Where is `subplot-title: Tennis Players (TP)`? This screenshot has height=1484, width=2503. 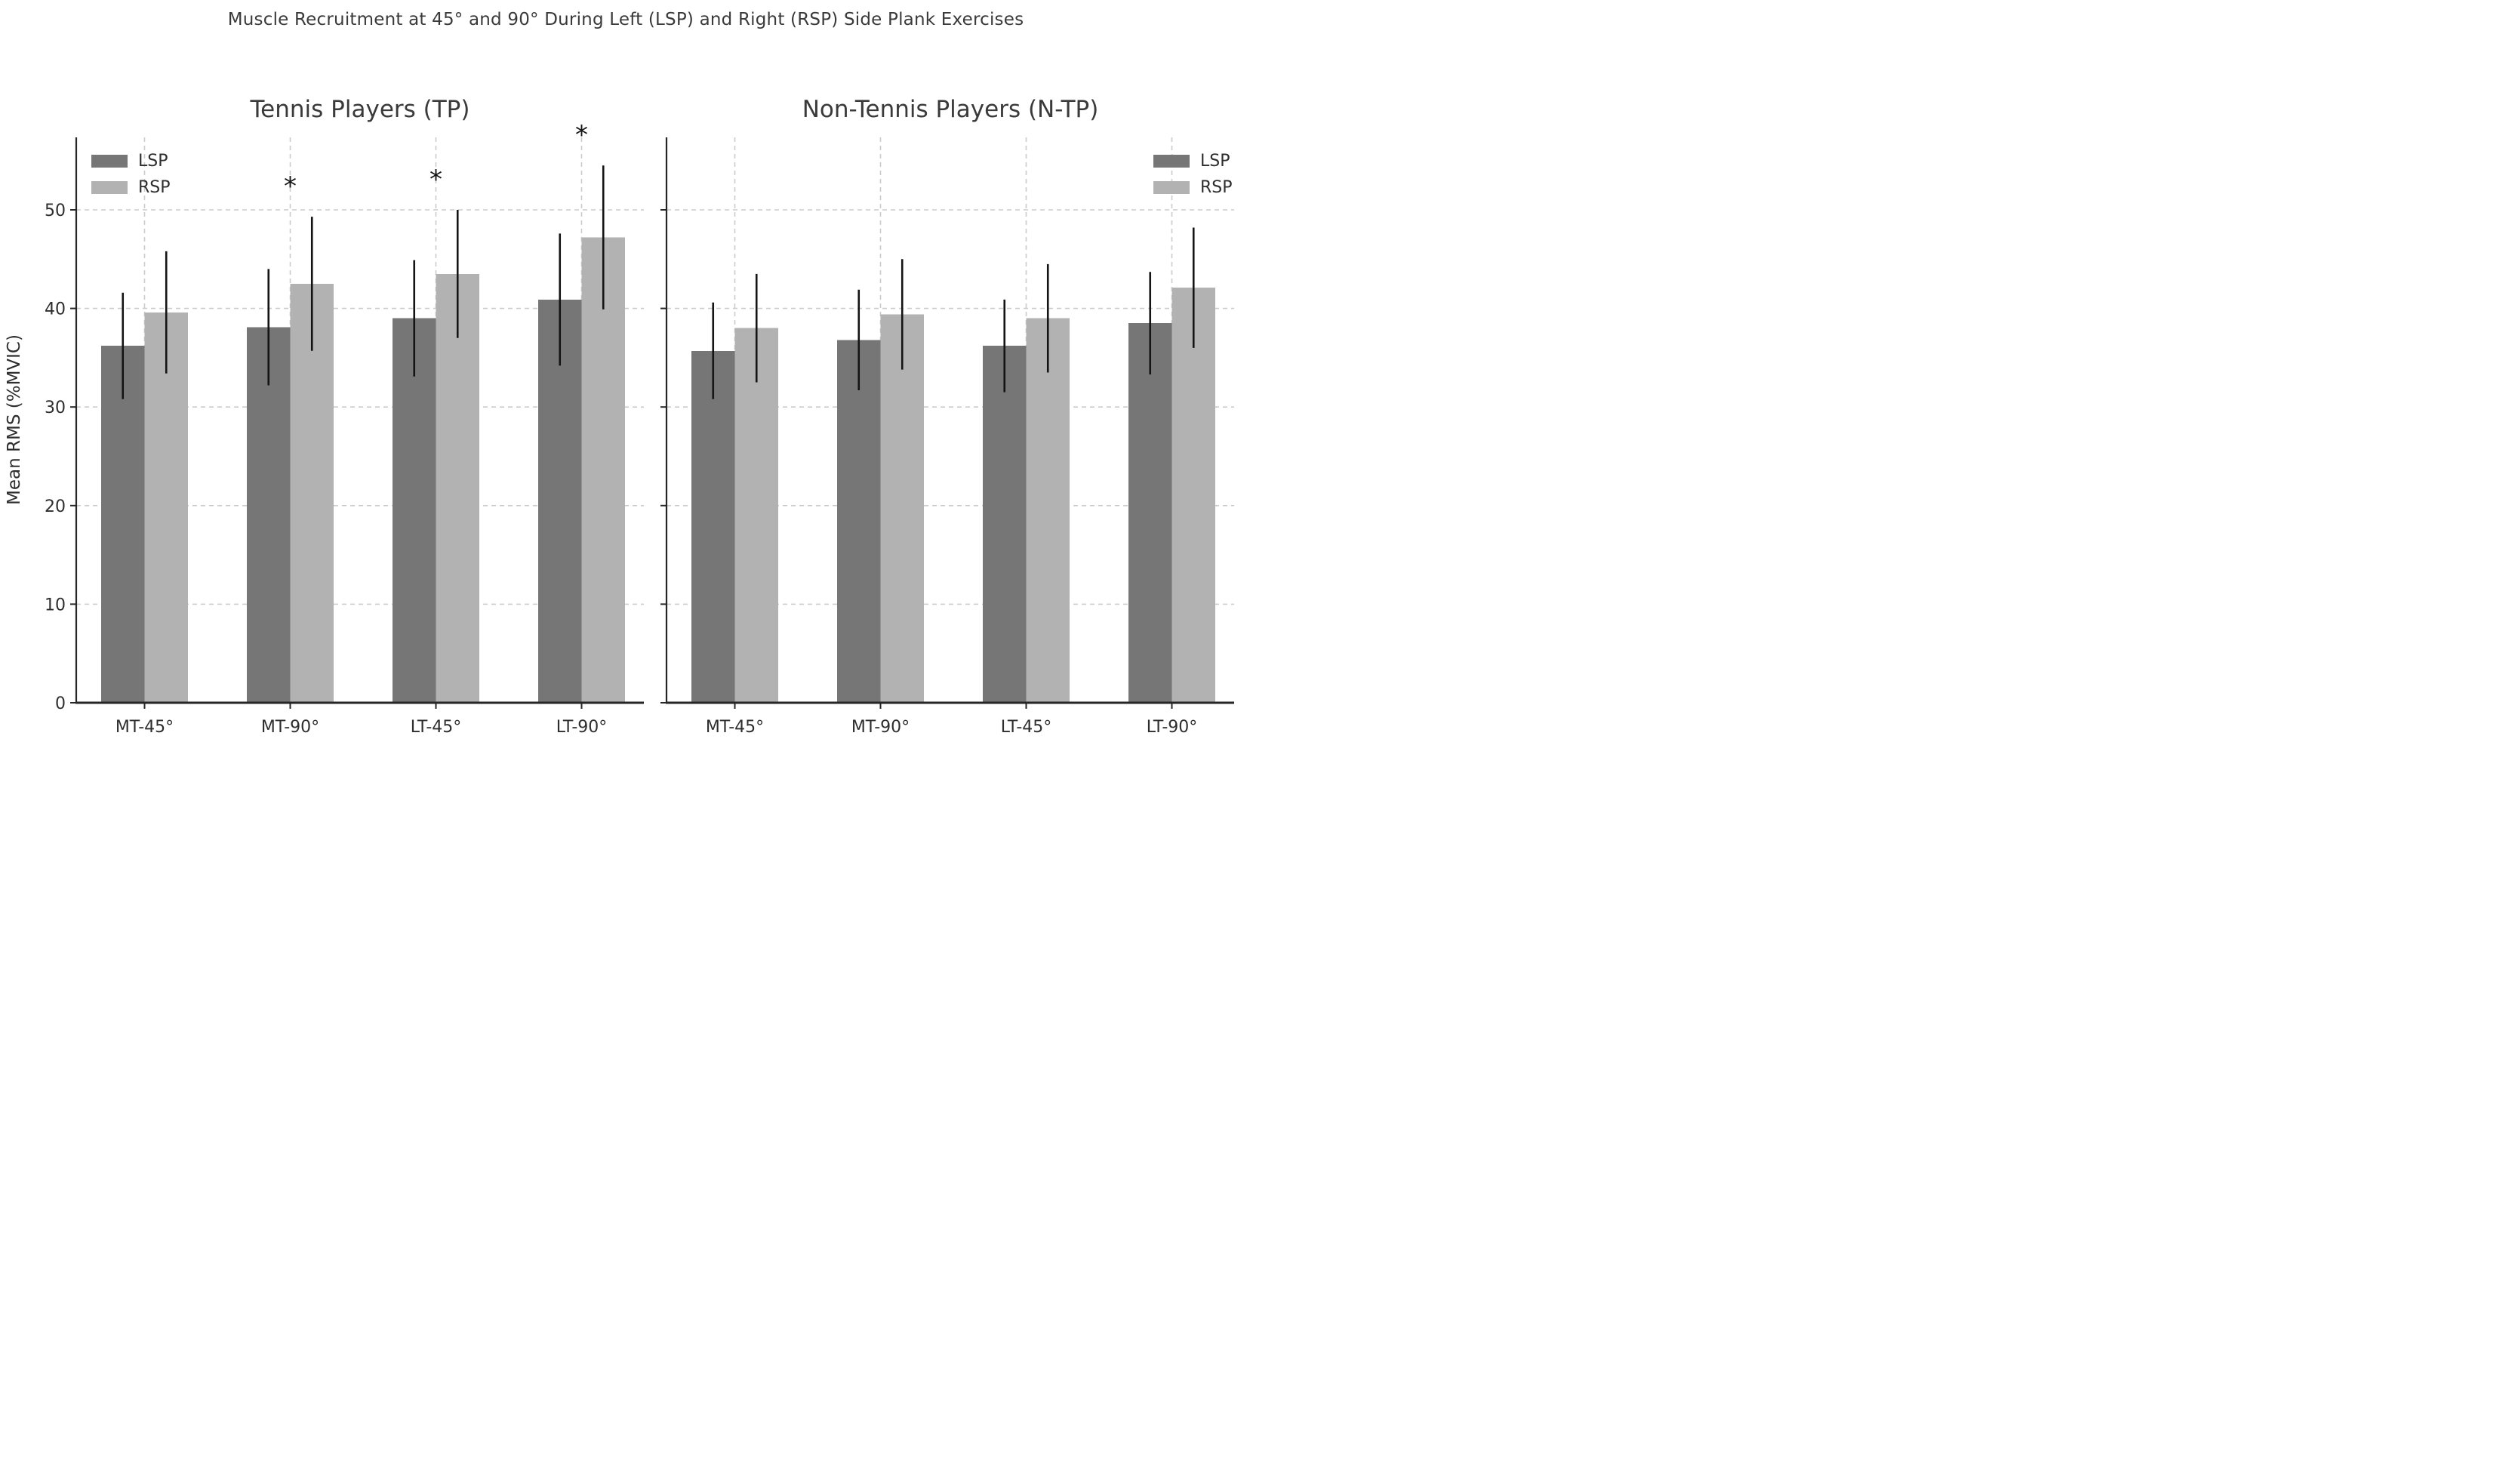
subplot-title: Tennis Players (TP) is located at coordinates (360, 109).